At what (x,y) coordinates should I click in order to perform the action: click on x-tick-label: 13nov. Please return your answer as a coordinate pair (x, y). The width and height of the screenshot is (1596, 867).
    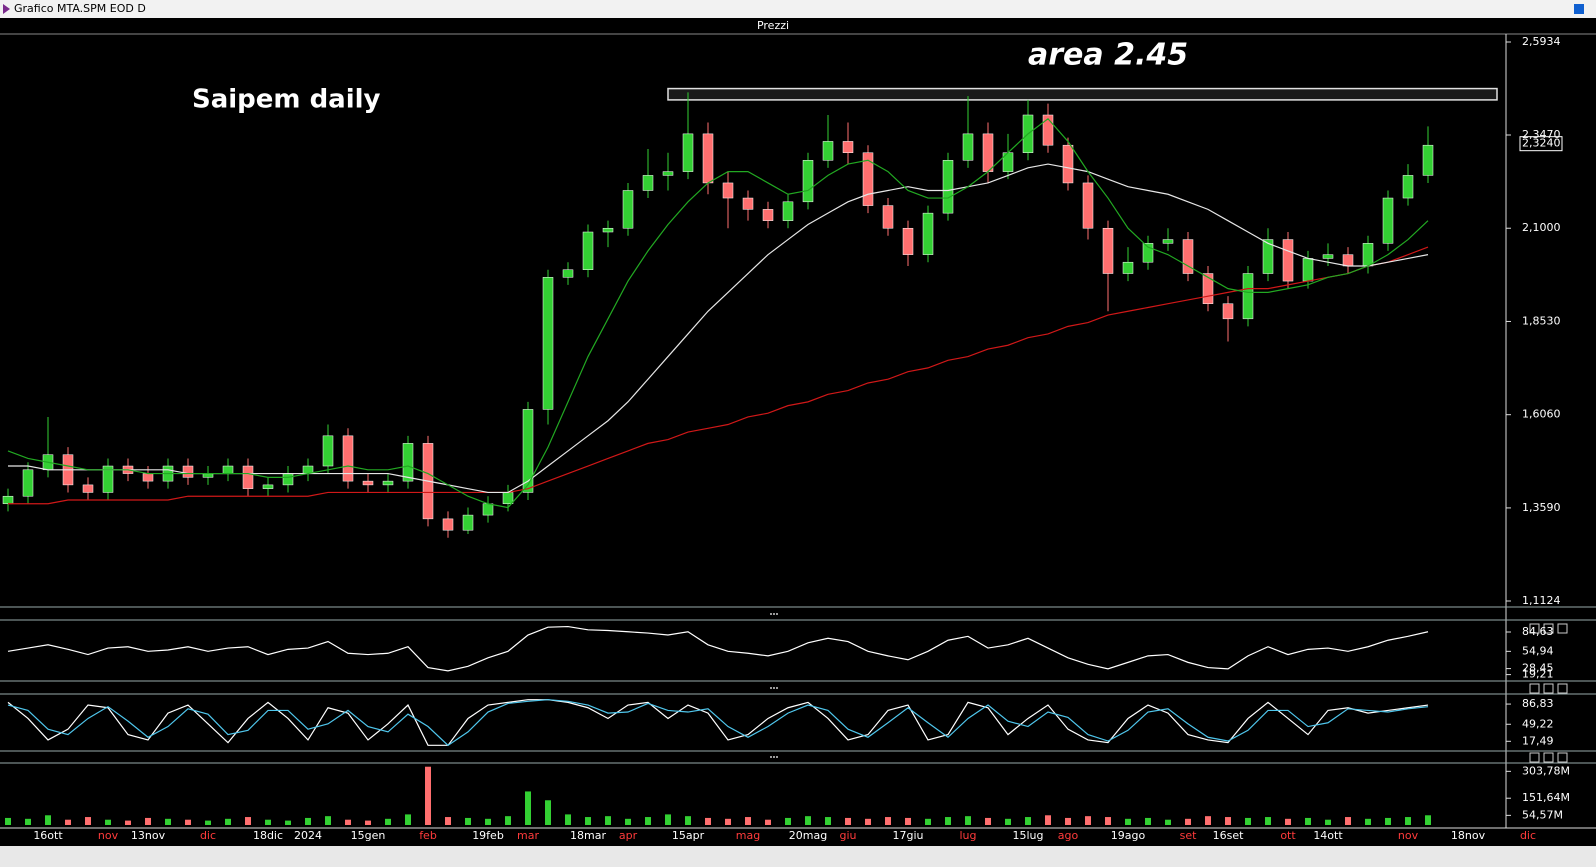
    Looking at the image, I should click on (148, 835).